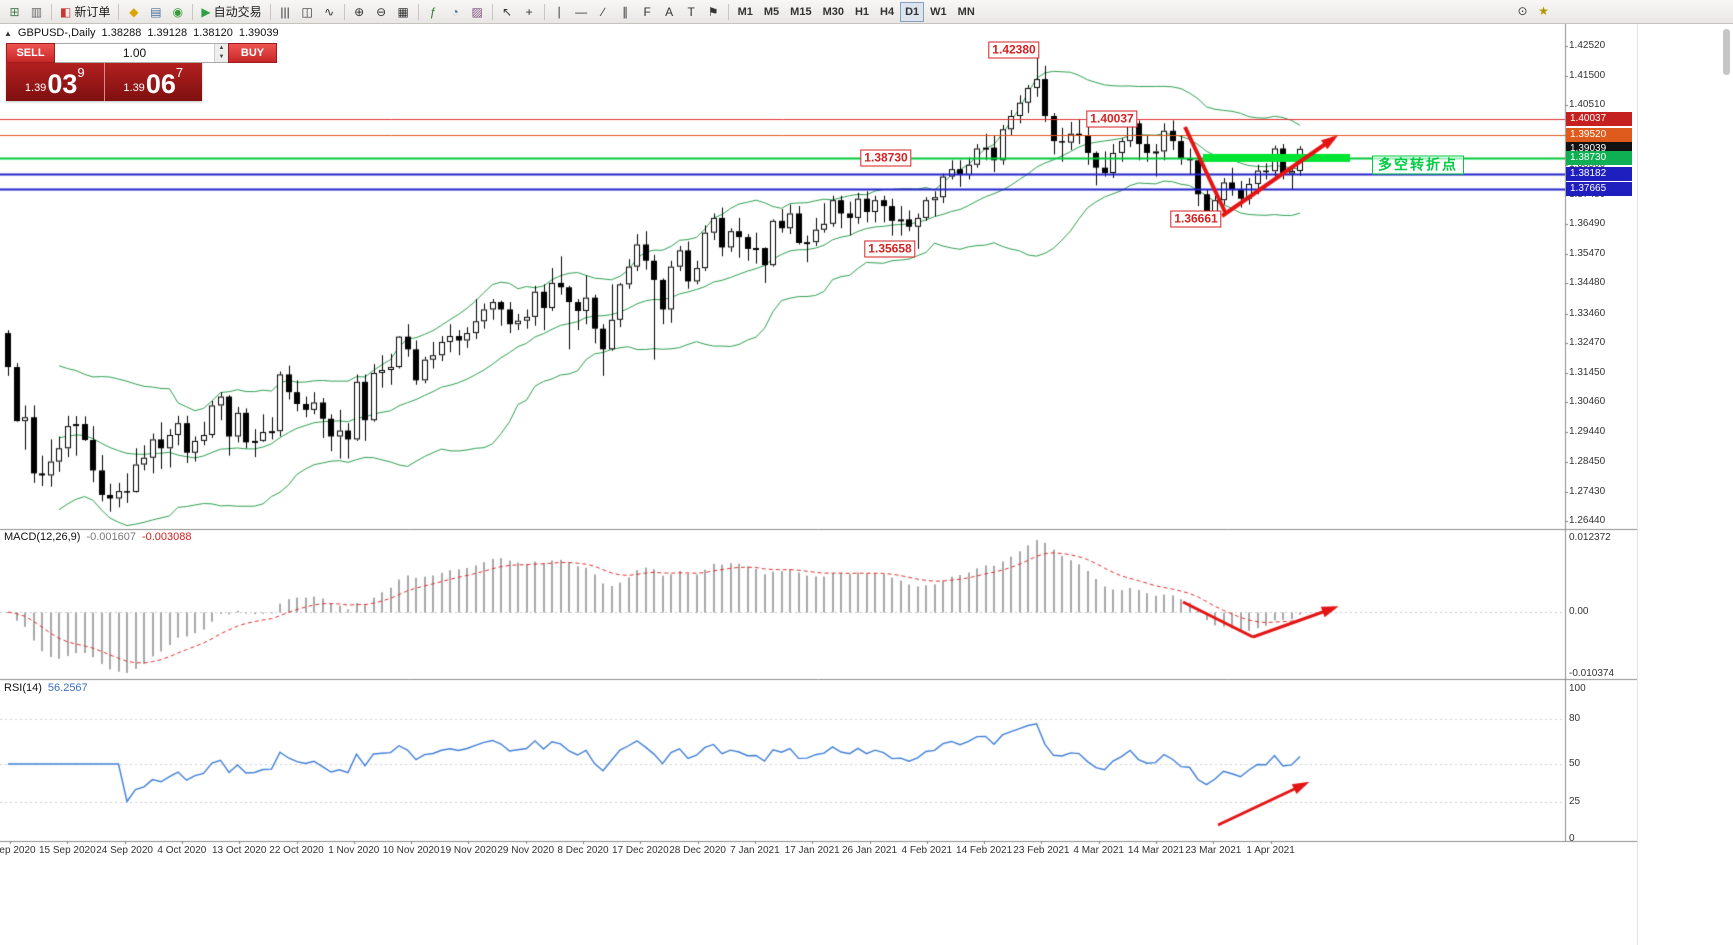  I want to click on macd-signal-value: -0.003088, so click(166, 537).